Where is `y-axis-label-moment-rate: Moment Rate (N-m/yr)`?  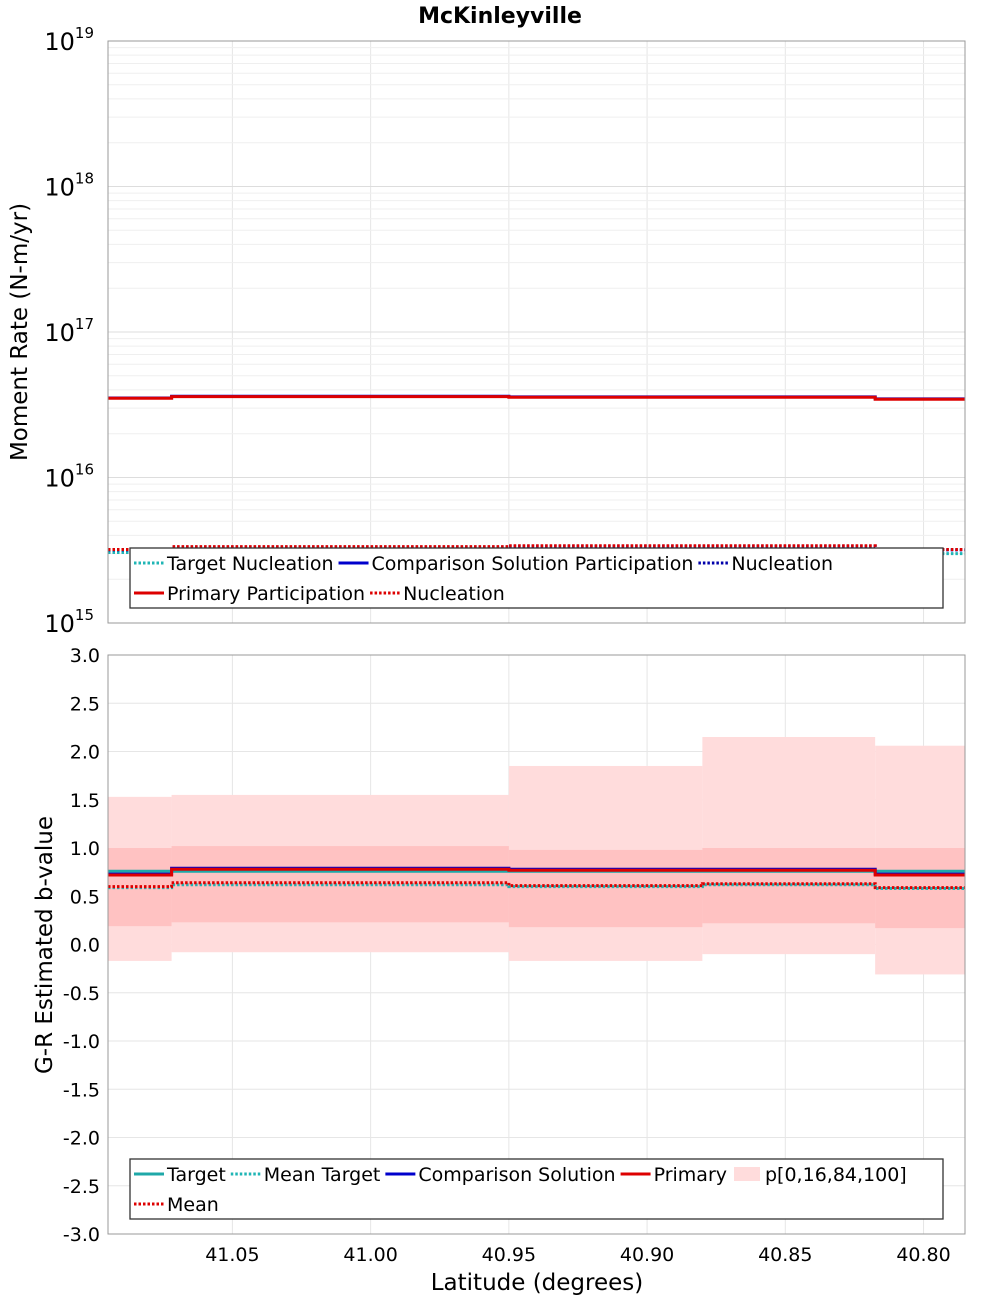
y-axis-label-moment-rate: Moment Rate (N-m/yr) is located at coordinates (20, 332).